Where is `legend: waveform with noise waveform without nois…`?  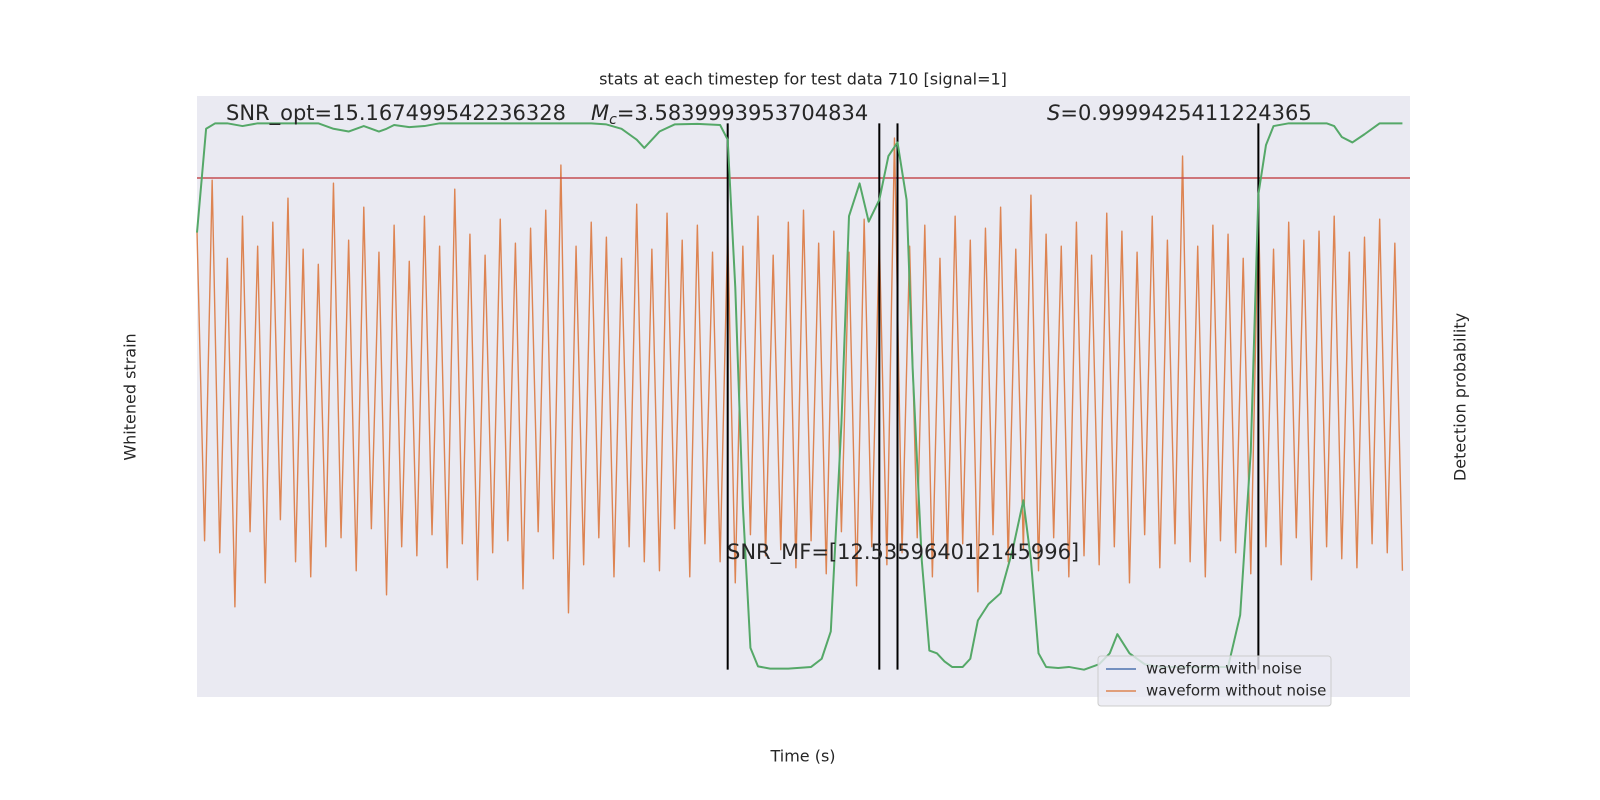 legend: waveform with noise waveform without nois… is located at coordinates (1214, 681).